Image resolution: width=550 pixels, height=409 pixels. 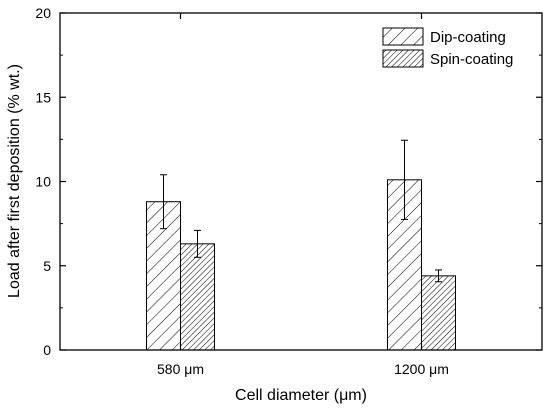 I want to click on y-tick-label: 0, so click(x=47, y=350).